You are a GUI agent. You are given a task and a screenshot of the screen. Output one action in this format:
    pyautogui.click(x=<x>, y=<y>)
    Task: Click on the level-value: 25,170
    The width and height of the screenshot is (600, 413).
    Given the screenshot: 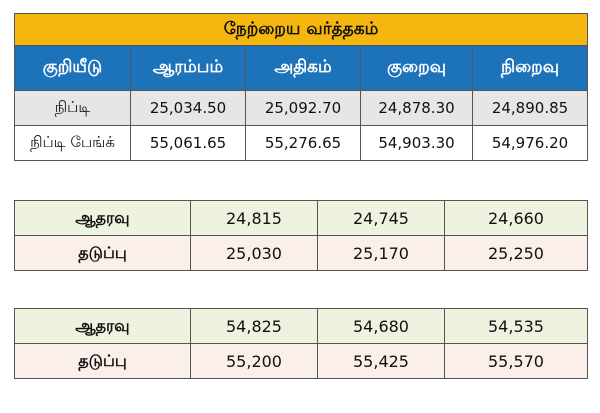 What is the action you would take?
    pyautogui.click(x=381, y=253)
    